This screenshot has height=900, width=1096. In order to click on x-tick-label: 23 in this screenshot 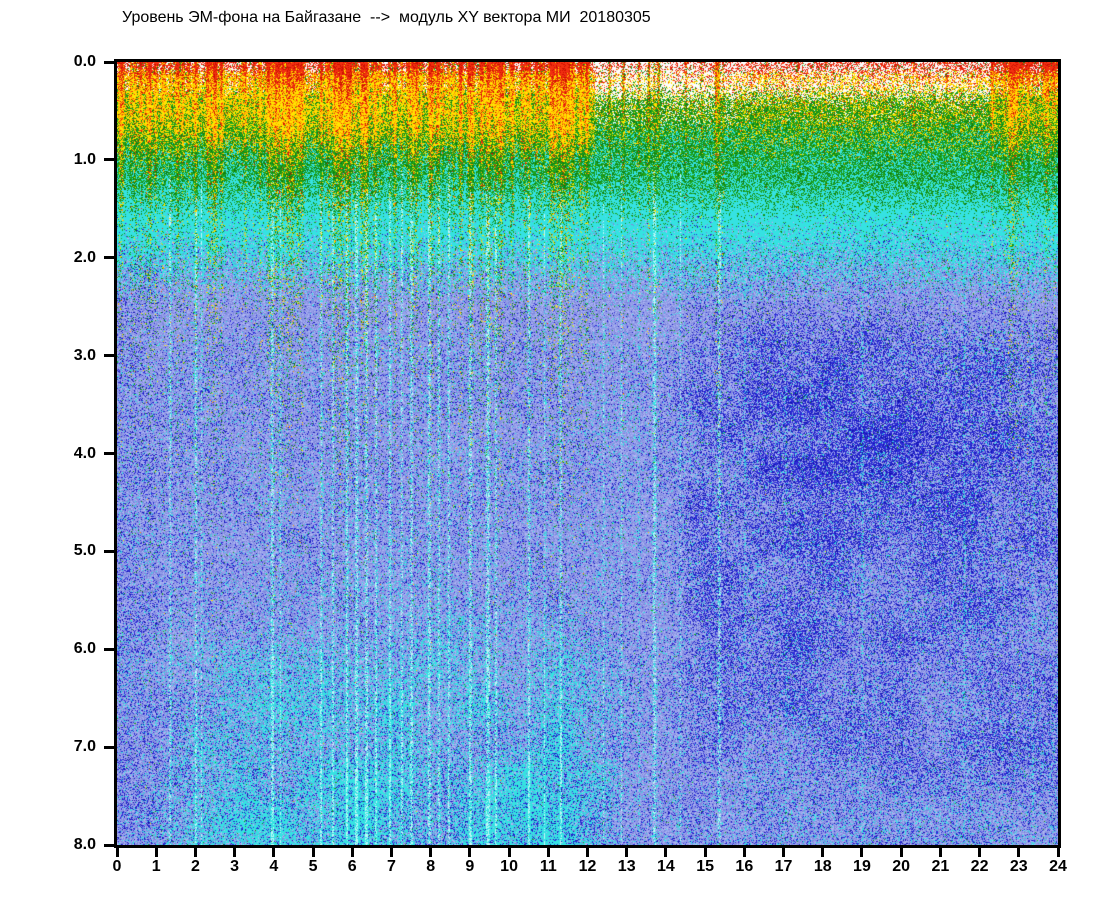, I will do `click(1018, 866)`.